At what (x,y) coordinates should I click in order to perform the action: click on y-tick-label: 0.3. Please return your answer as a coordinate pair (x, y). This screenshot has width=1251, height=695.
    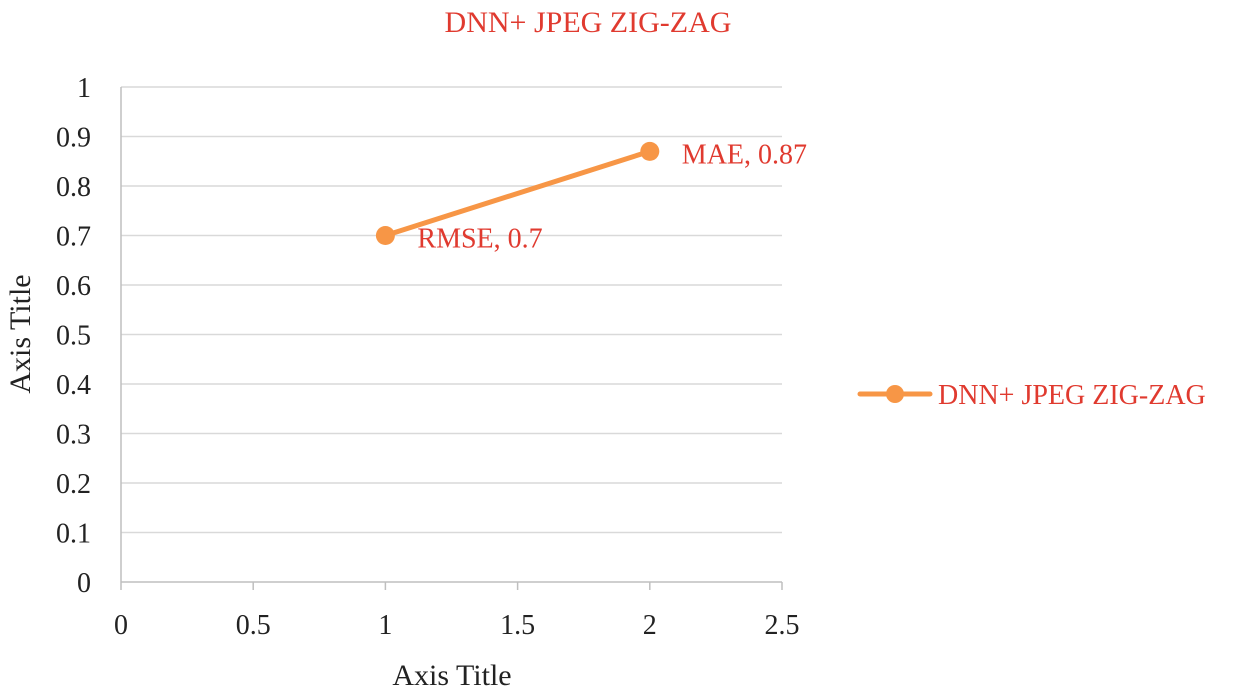
    Looking at the image, I should click on (73, 435).